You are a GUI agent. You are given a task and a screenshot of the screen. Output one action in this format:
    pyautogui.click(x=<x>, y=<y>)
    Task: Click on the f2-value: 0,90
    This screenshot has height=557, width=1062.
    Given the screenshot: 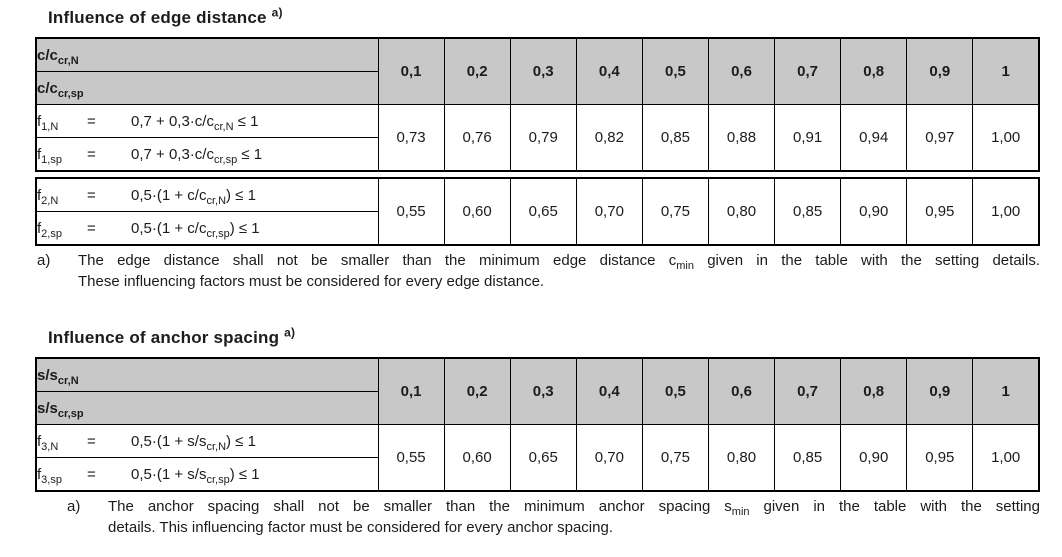 What is the action you would take?
    pyautogui.click(x=874, y=211)
    